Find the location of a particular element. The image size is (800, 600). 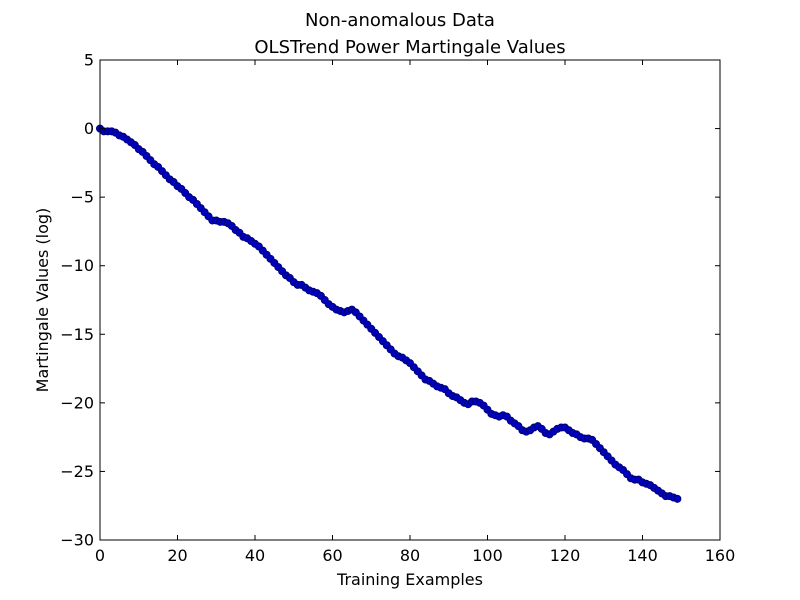

x-tick-label: 160 is located at coordinates (720, 555).